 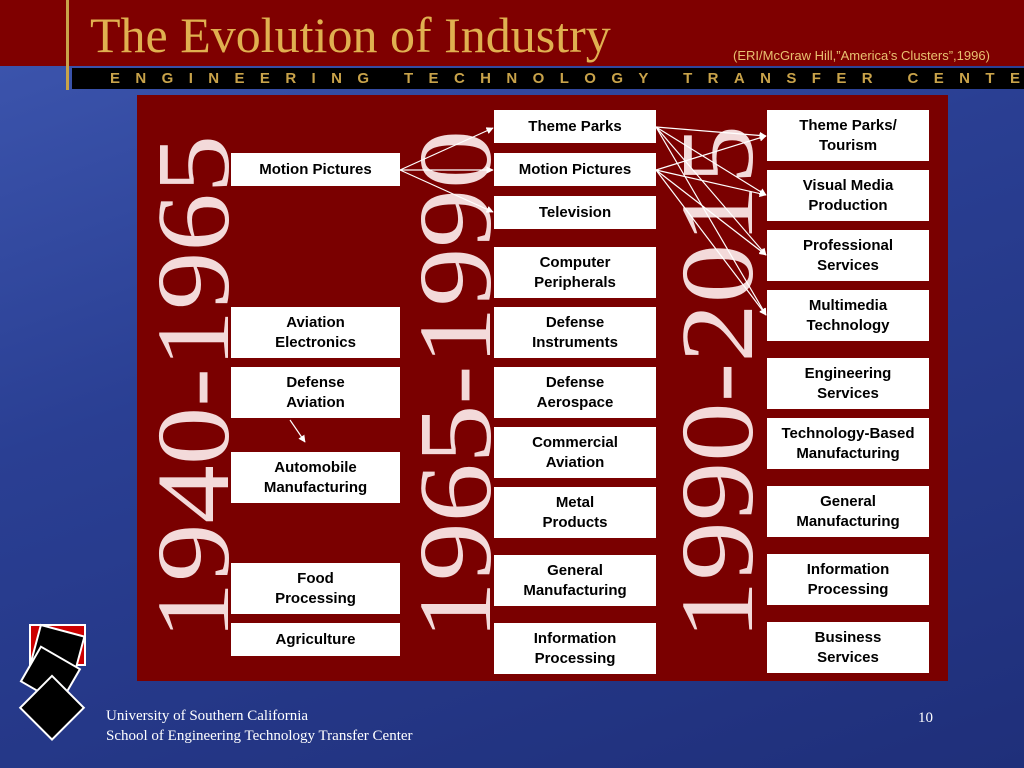 I want to click on industry-box: Defense Instruments, so click(x=575, y=332).